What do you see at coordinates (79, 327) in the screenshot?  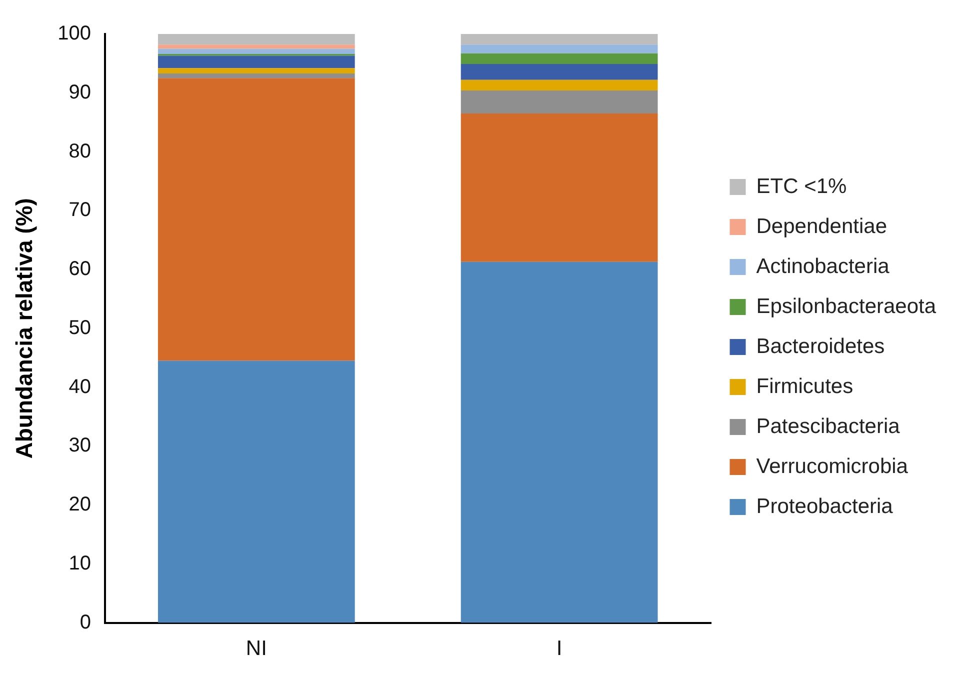 I see `y-tick-label: 50` at bounding box center [79, 327].